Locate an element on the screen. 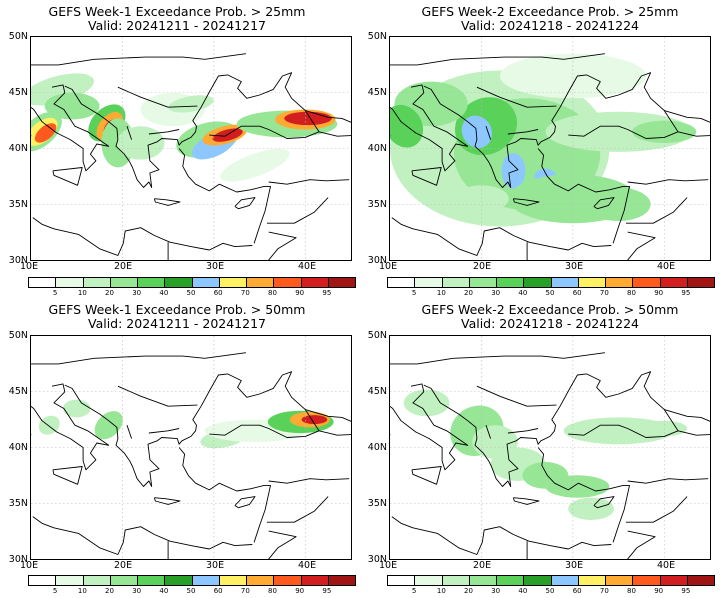  color-bar-label: 95 is located at coordinates (686, 293).